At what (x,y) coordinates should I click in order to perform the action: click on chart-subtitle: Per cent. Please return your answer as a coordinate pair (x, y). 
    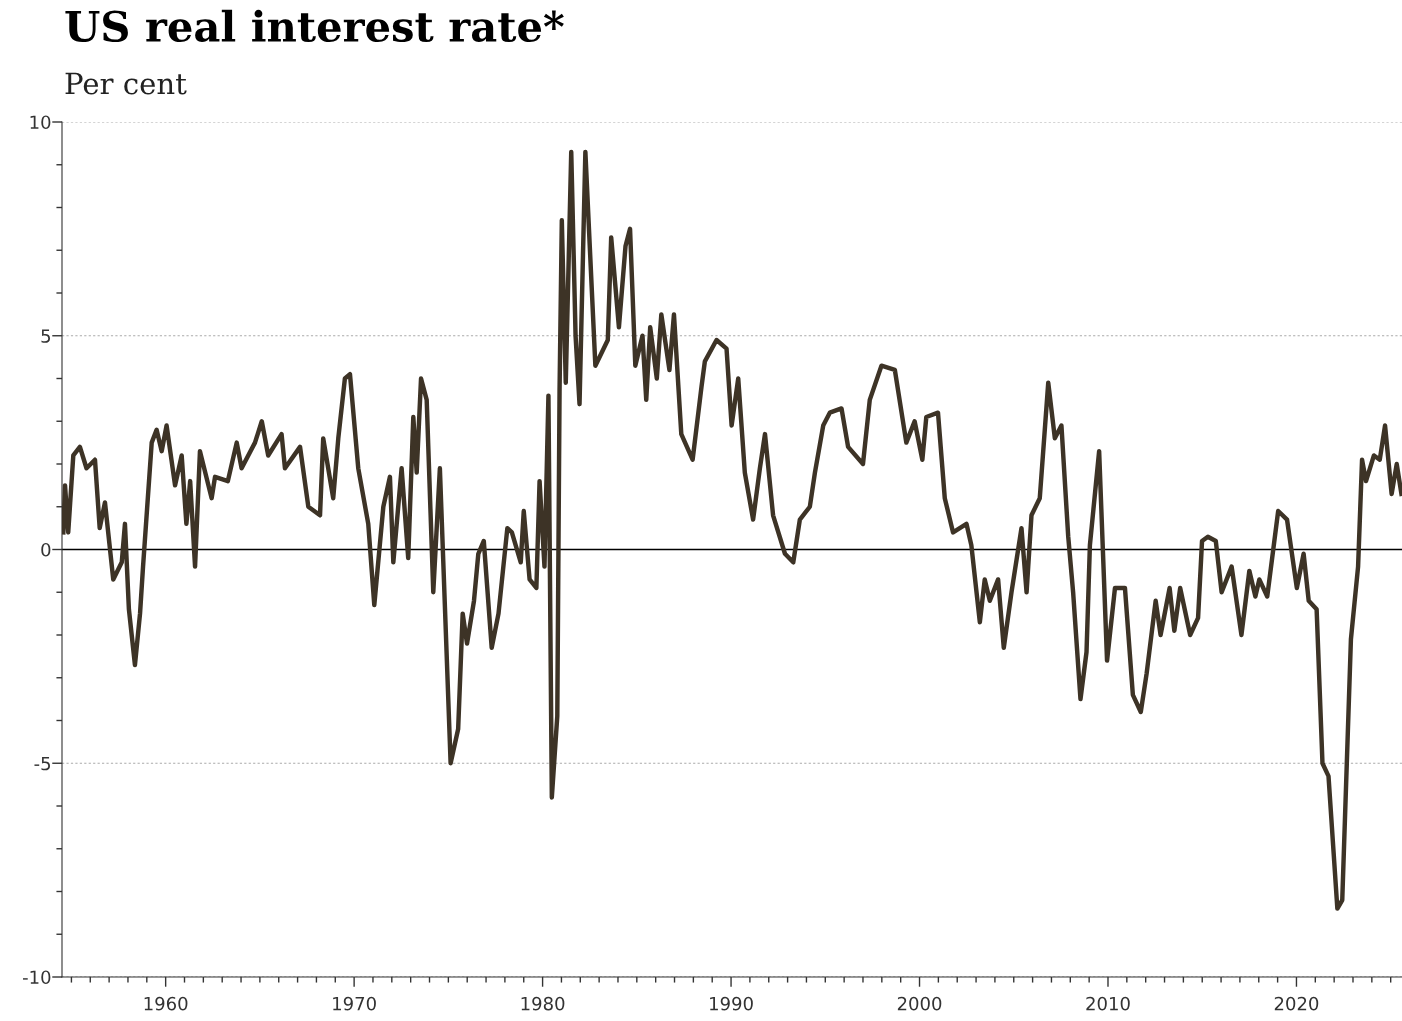
    Looking at the image, I should click on (126, 83).